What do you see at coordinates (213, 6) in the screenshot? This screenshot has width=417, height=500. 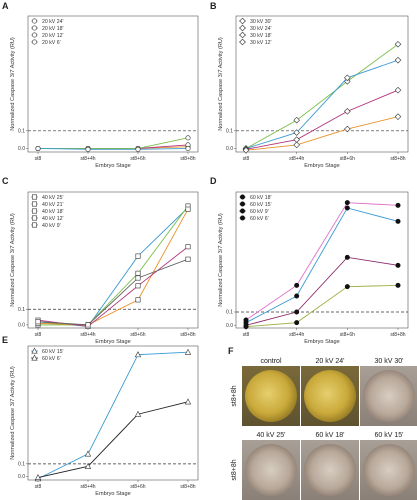 I see `panel-letter: B` at bounding box center [213, 6].